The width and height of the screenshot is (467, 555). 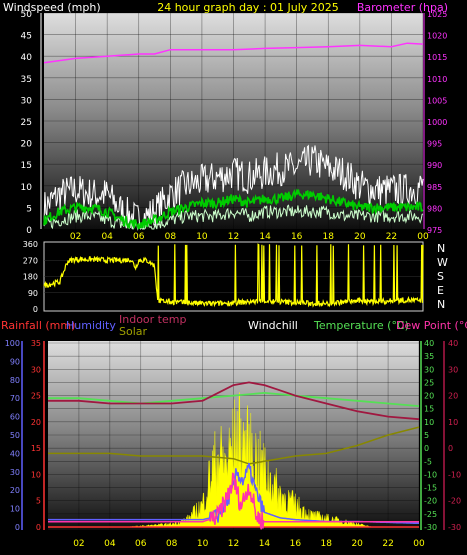 What do you see at coordinates (35, 309) in the screenshot?
I see `direction-ytick-label: 0` at bounding box center [35, 309].